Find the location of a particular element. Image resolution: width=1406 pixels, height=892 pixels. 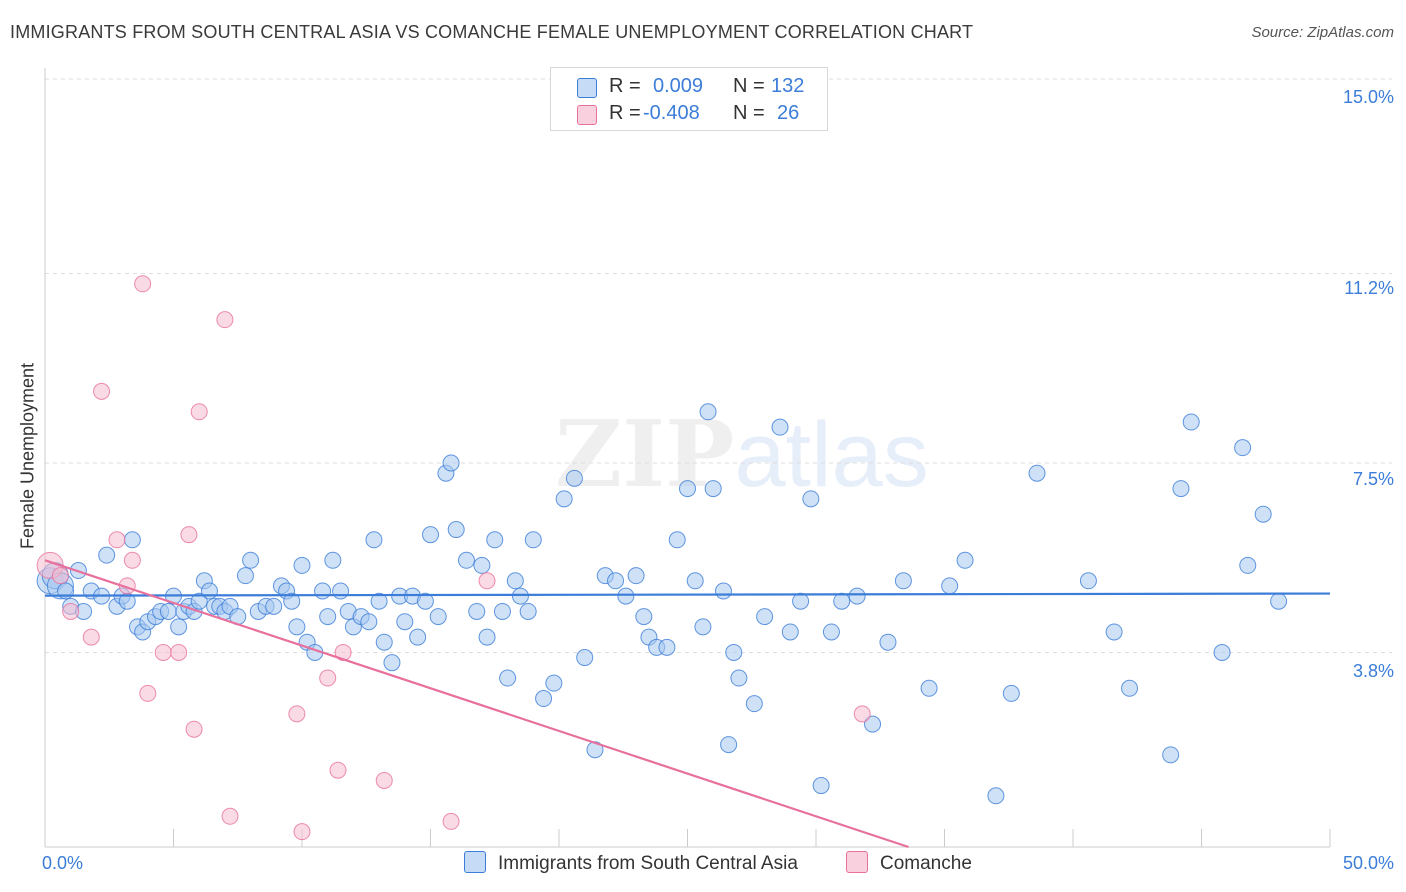

x-tick-label-min: 0.0% is located at coordinates (63, 863).